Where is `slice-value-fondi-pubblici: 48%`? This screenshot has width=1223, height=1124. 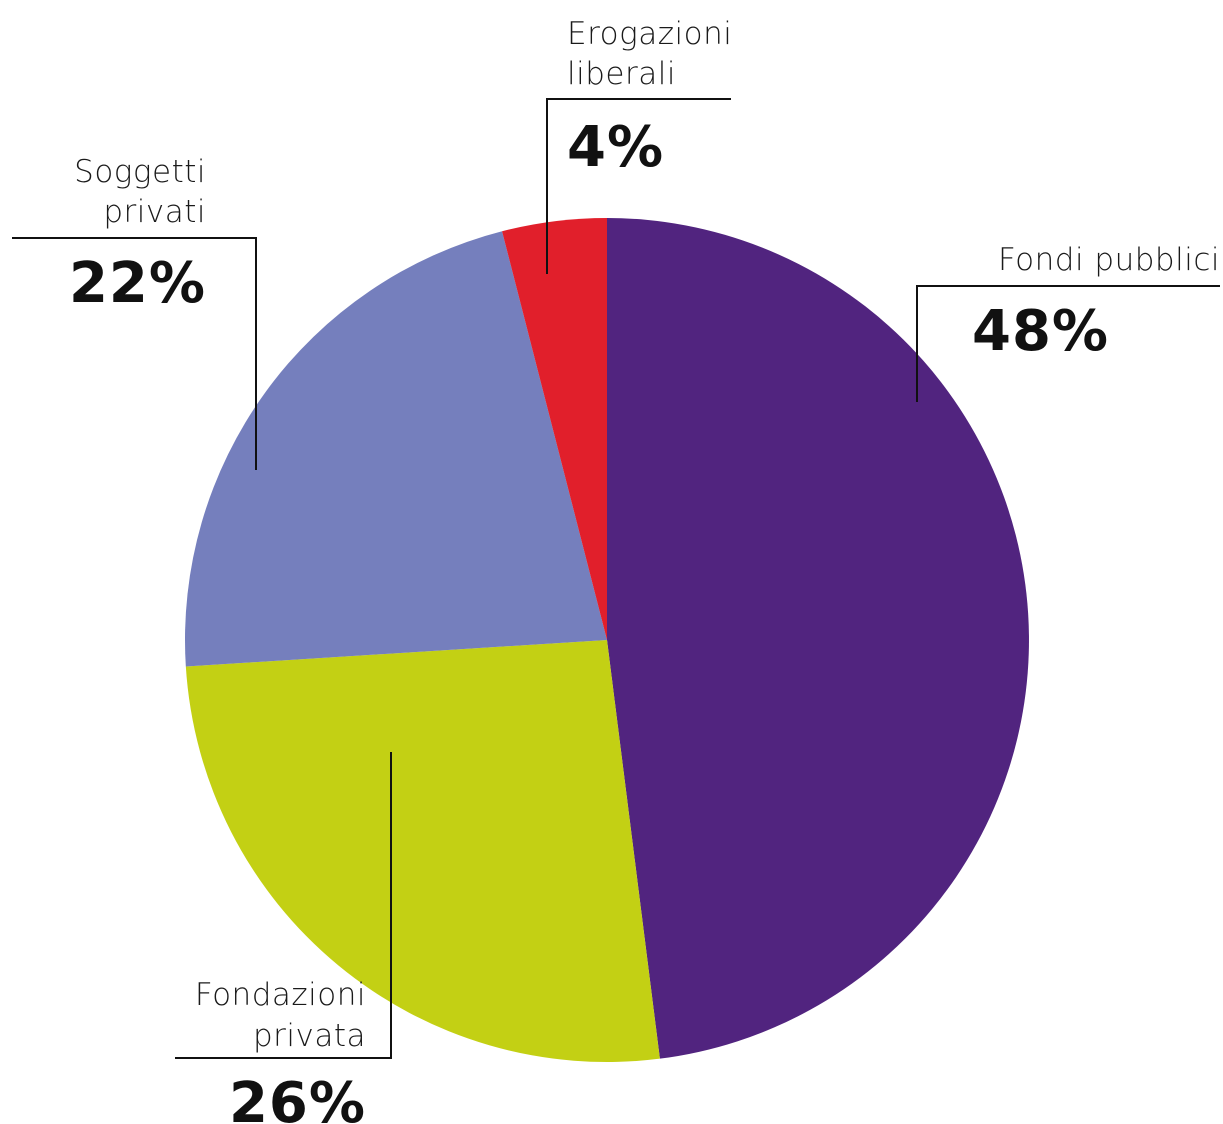 slice-value-fondi-pubblici: 48% is located at coordinates (1040, 331).